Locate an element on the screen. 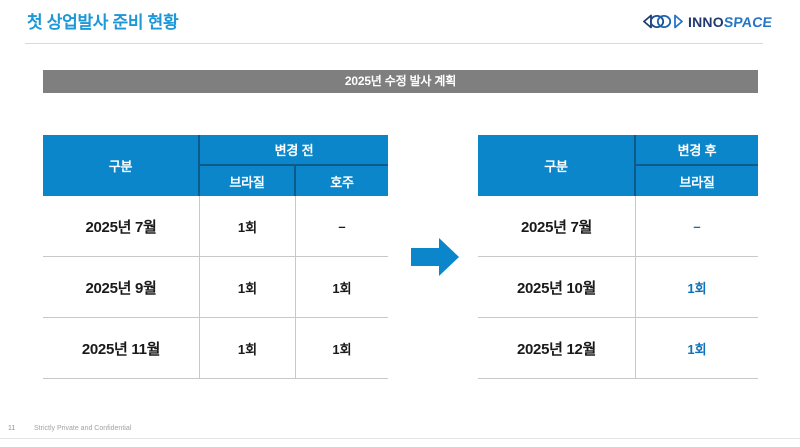 The height and width of the screenshot is (447, 800). table-row-label: 2025년 12월 is located at coordinates (556, 348).